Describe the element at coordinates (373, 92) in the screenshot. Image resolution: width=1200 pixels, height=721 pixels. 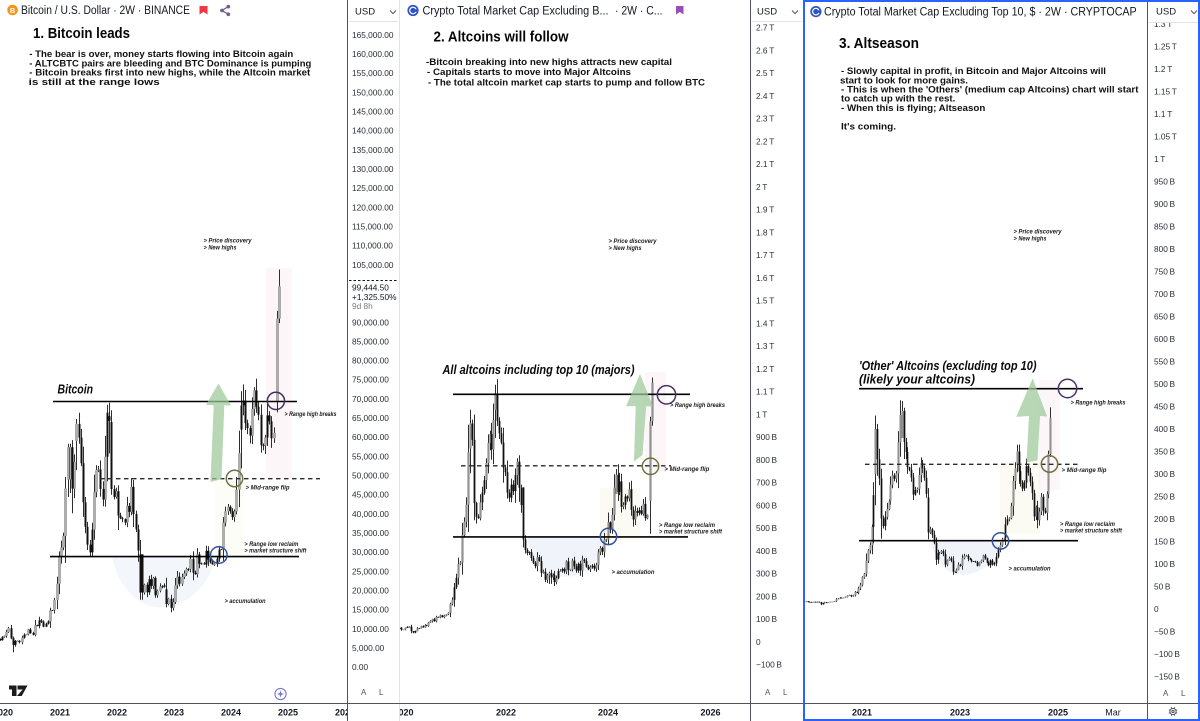
I see `svg-text: 150,000.00` at that location.